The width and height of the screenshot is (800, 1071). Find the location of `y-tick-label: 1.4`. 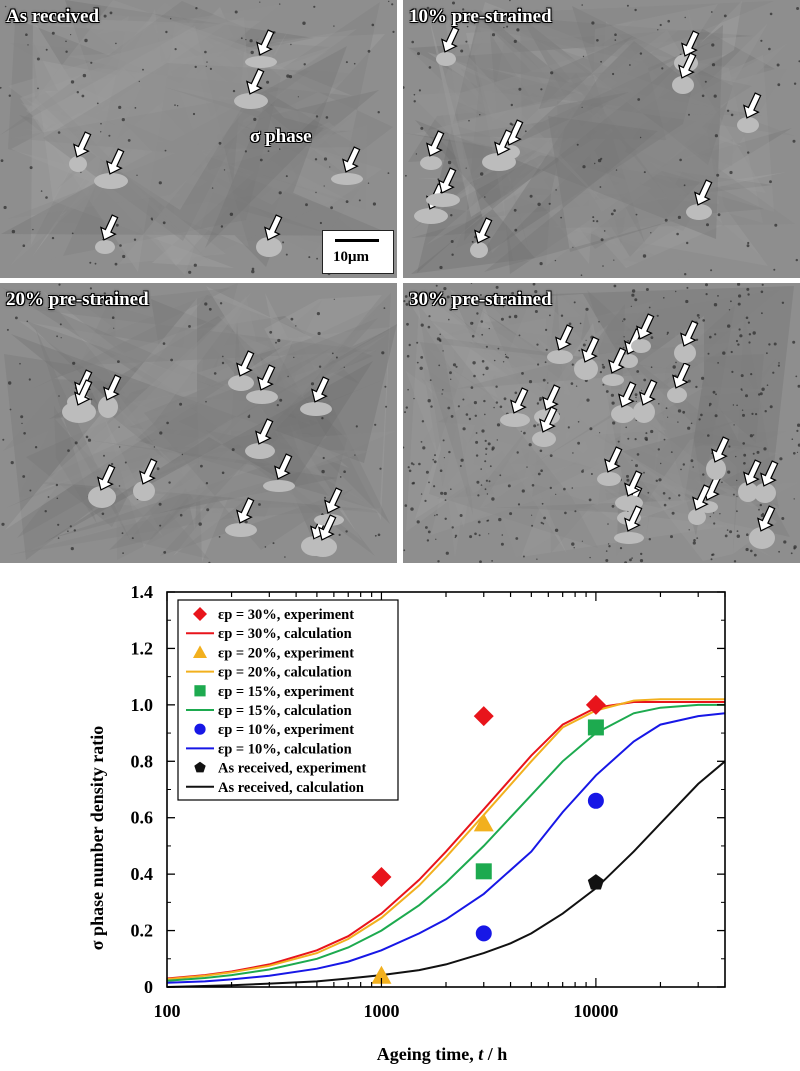

y-tick-label: 1.4 is located at coordinates (142, 592).